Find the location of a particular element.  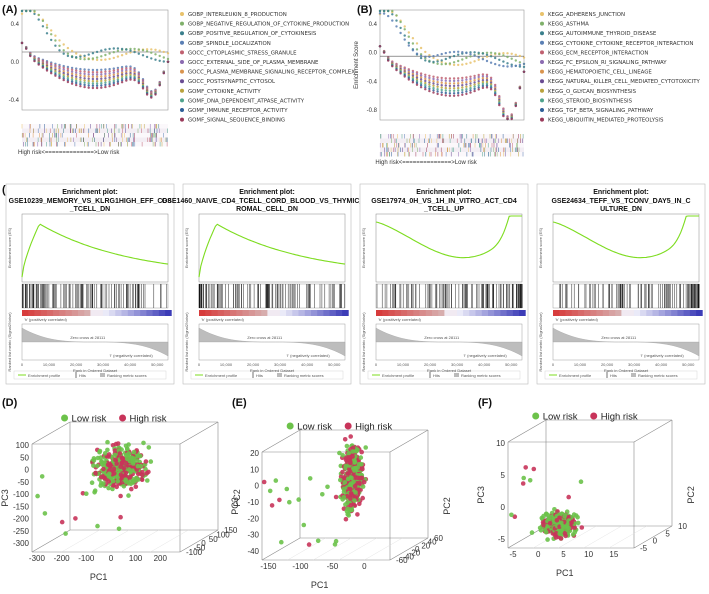

gsea-title-line2: ROMAL_CELL_DN is located at coordinates (267, 209).